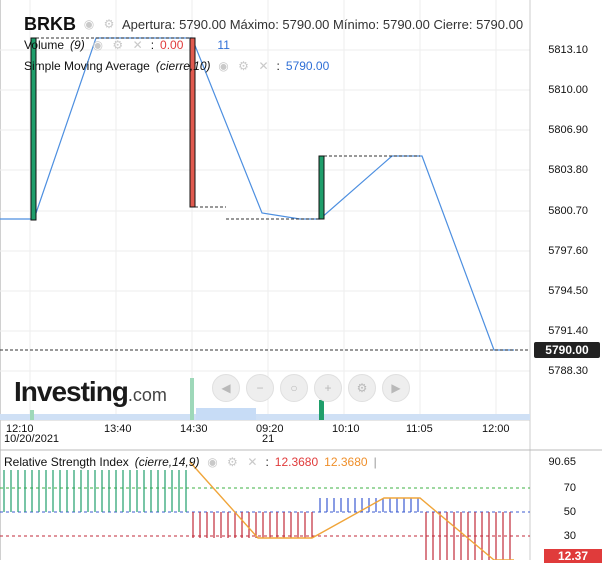 This screenshot has width=602, height=563. I want to click on rsi-tick: 90.65, so click(562, 462).